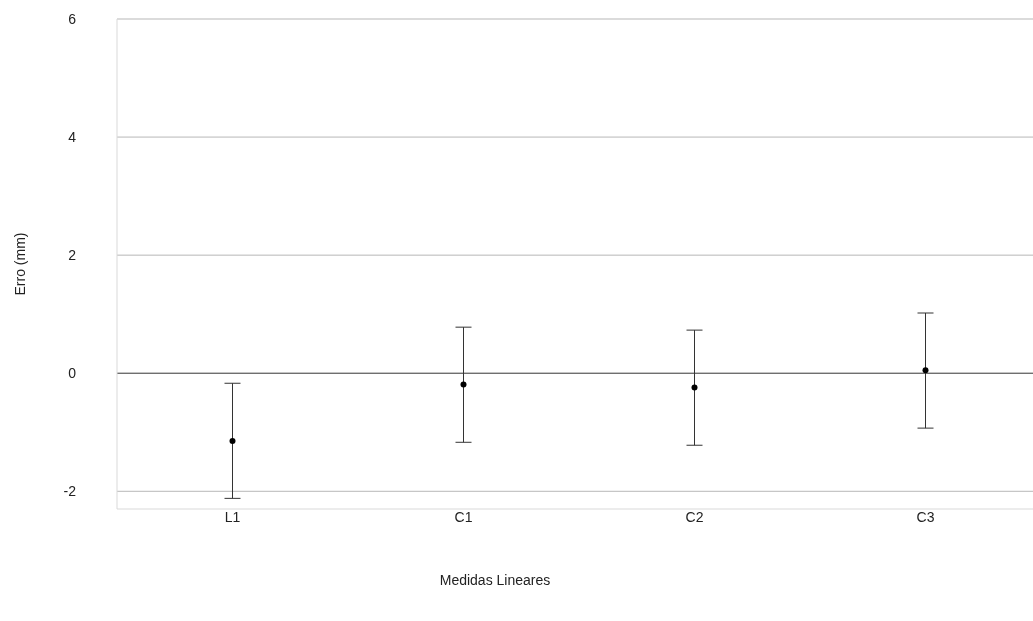 This screenshot has width=1033, height=621. I want to click on x-tick-label: C2, so click(694, 517).